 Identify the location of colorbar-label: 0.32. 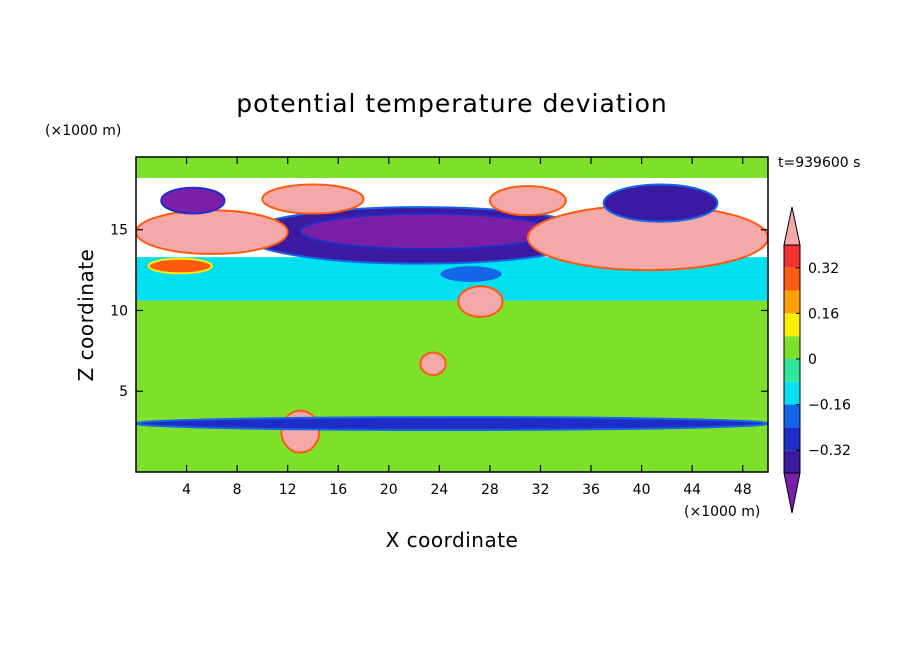
(823, 269).